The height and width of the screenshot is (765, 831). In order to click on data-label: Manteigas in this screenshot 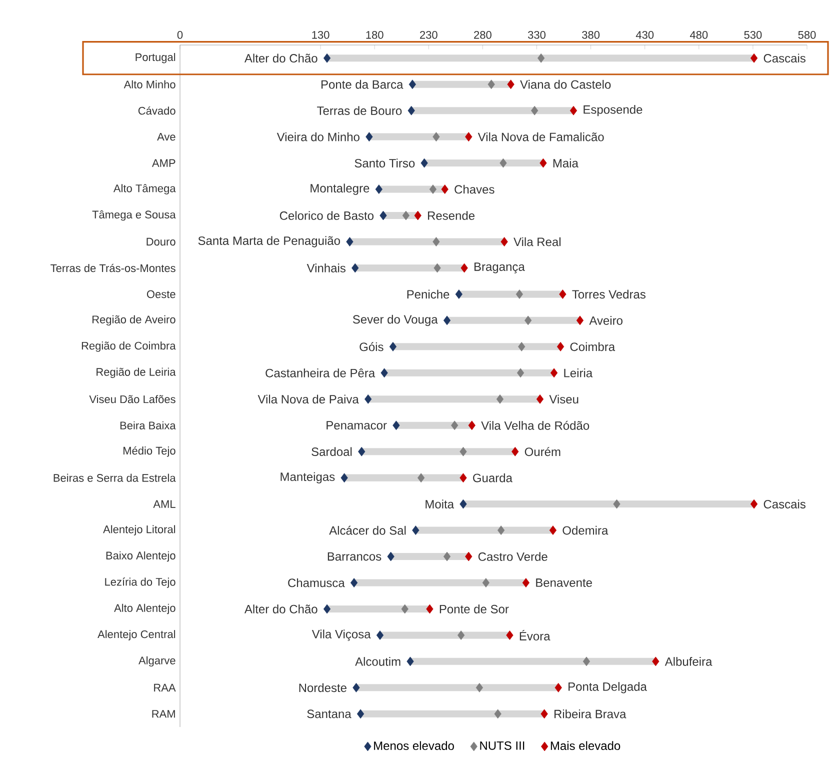, I will do `click(307, 478)`.